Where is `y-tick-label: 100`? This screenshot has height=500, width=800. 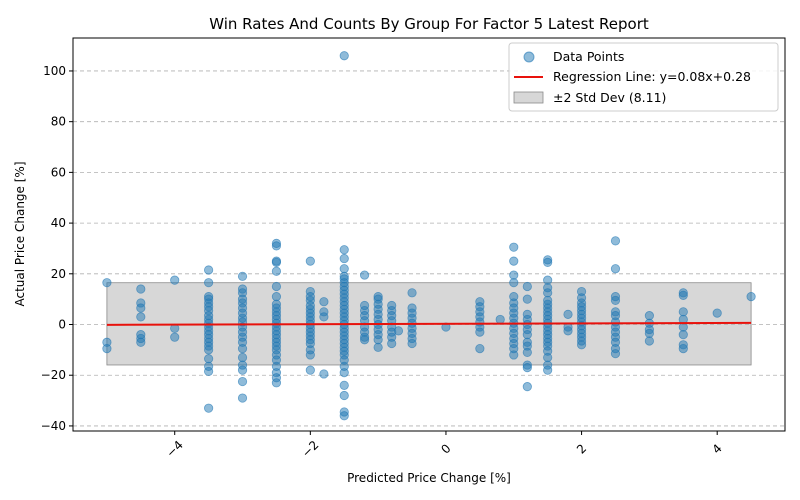
y-tick-label: 100 is located at coordinates (54, 71).